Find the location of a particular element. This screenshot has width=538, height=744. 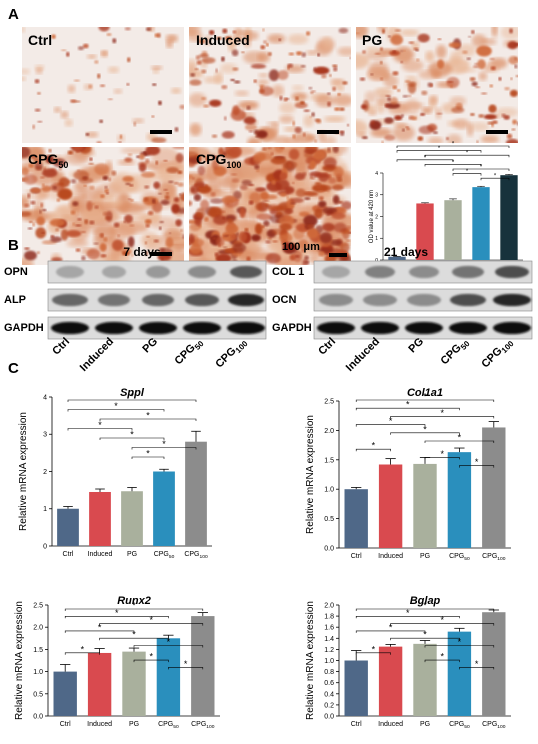

y-tick-label: 4 is located at coordinates (376, 174).